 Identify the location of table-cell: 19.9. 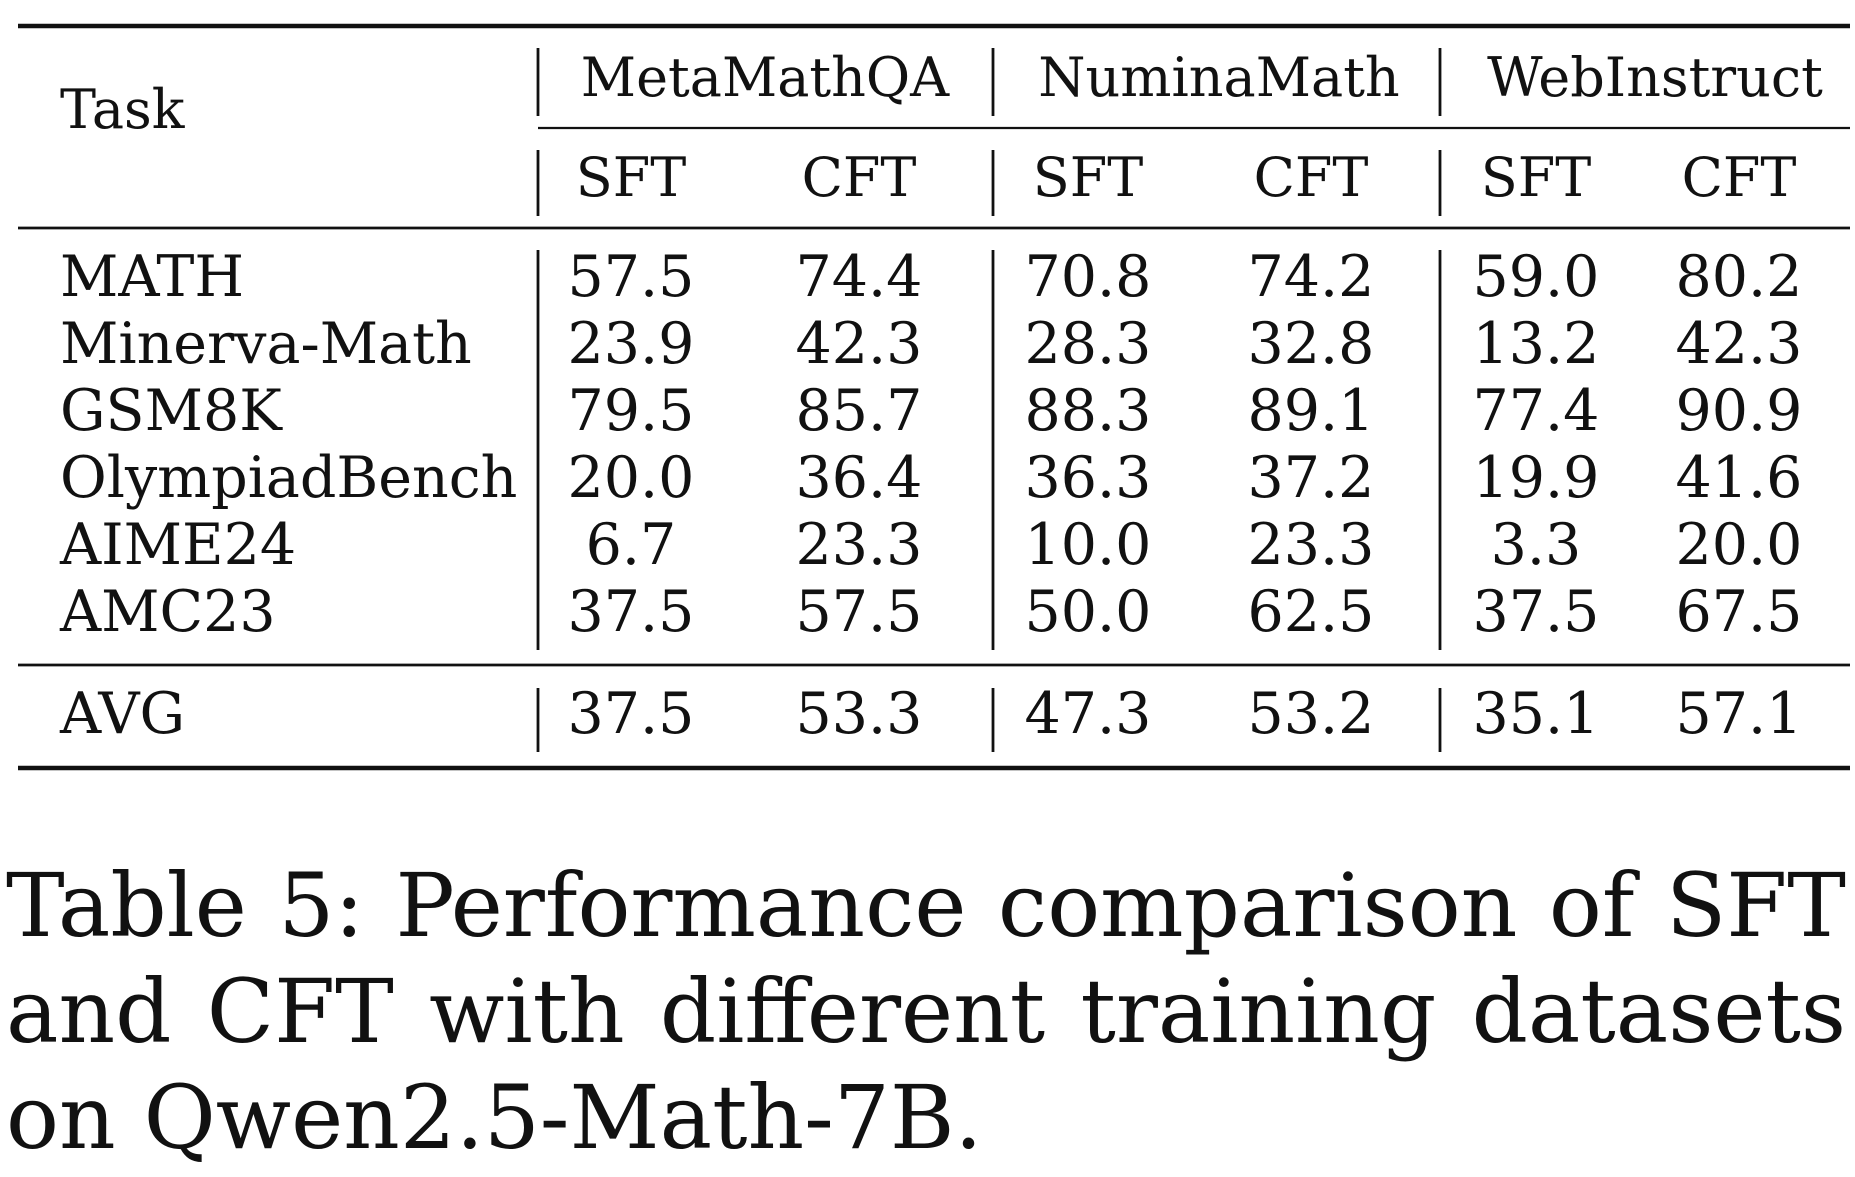
(1536, 478).